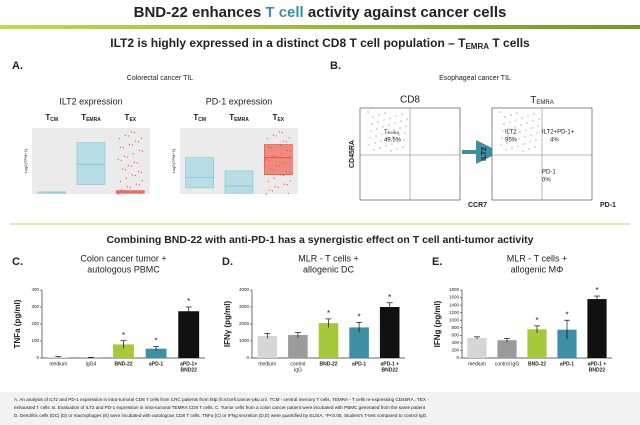 The height and width of the screenshot is (425, 640). What do you see at coordinates (567, 364) in the screenshot?
I see `x-tick-label: aPD-1` at bounding box center [567, 364].